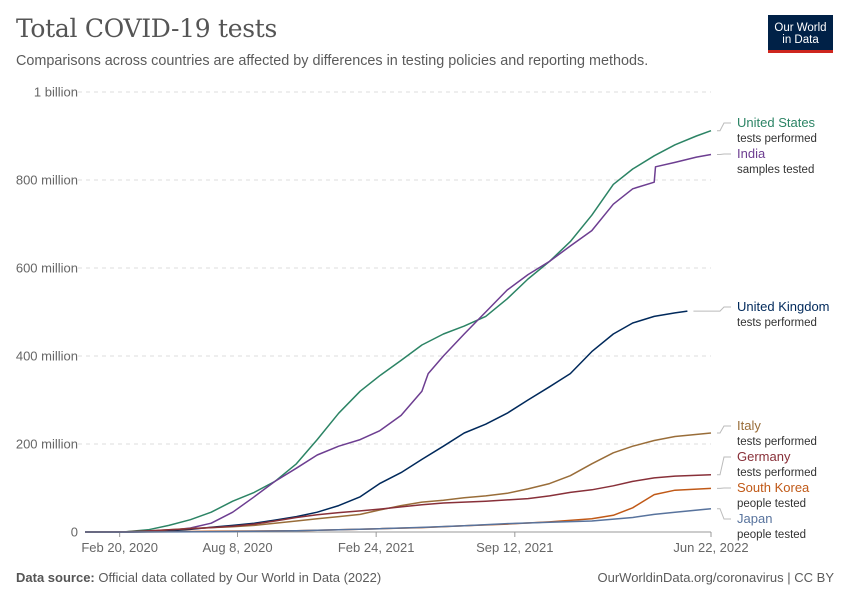  Describe the element at coordinates (55, 577) in the screenshot. I see `source-label: Data source:` at that location.